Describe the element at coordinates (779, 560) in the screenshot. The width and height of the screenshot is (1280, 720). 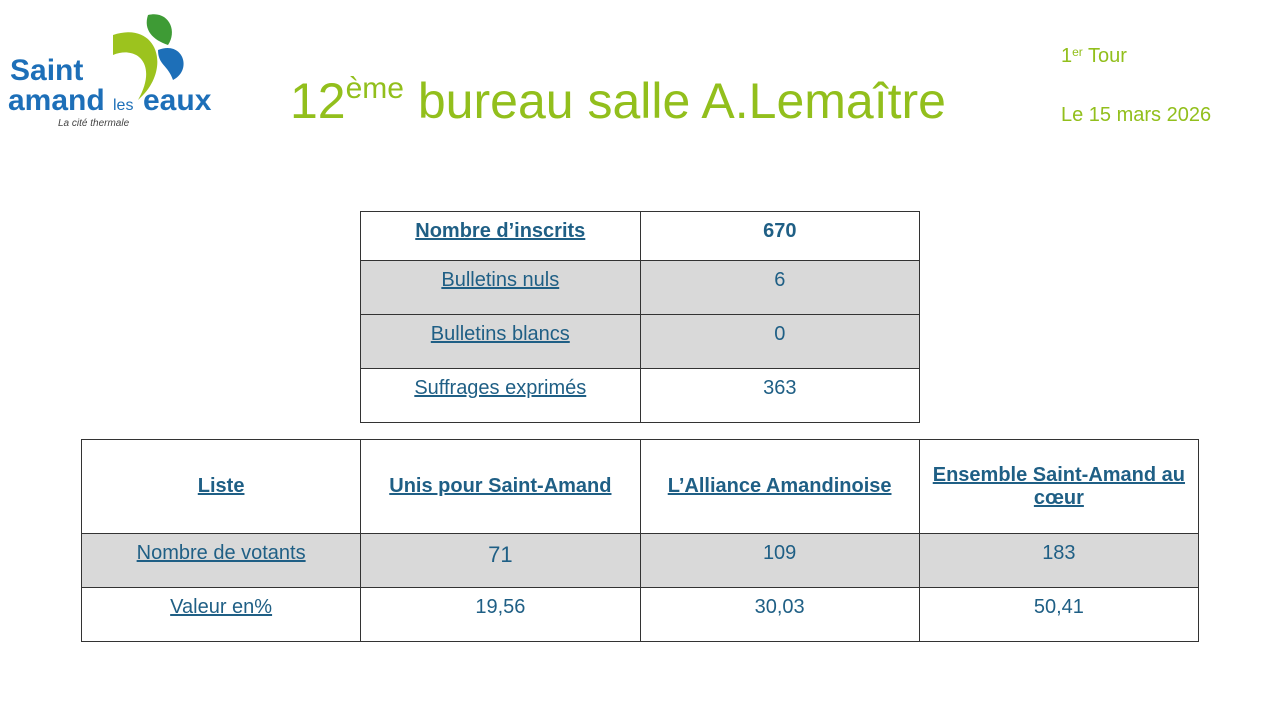
I see `cell: 109` at that location.